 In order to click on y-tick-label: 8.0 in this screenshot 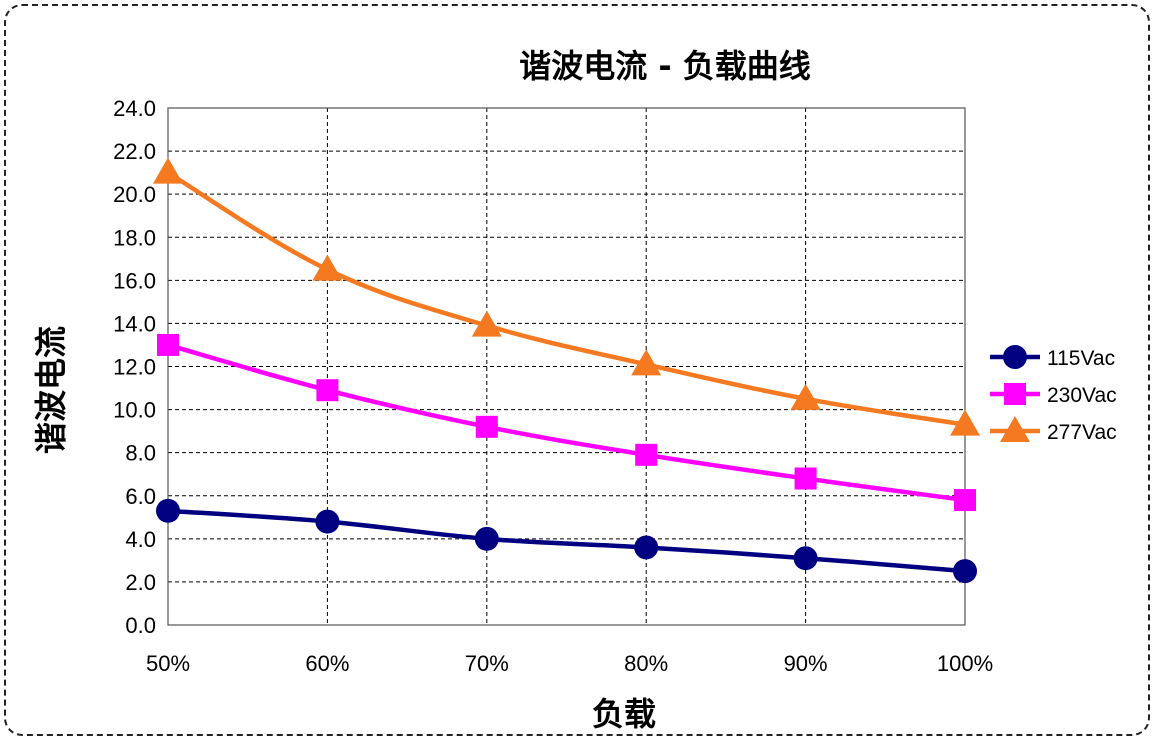, I will do `click(140, 453)`.